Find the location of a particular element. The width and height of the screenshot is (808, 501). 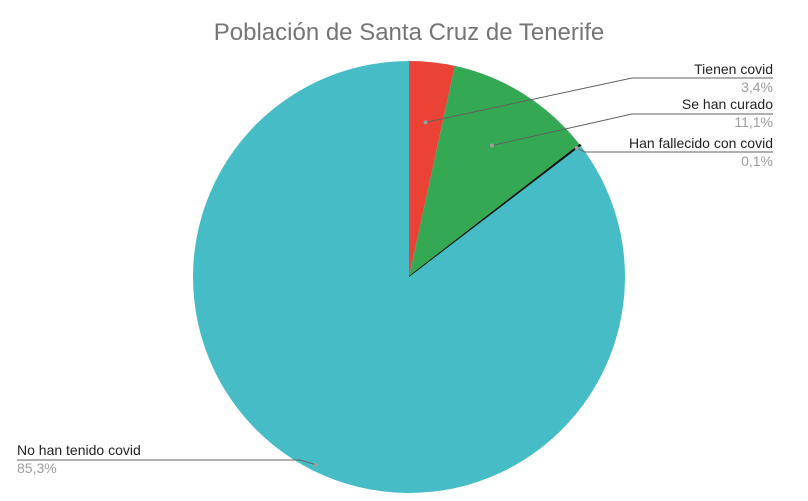

slice-value-label: 3,4% is located at coordinates (757, 87).